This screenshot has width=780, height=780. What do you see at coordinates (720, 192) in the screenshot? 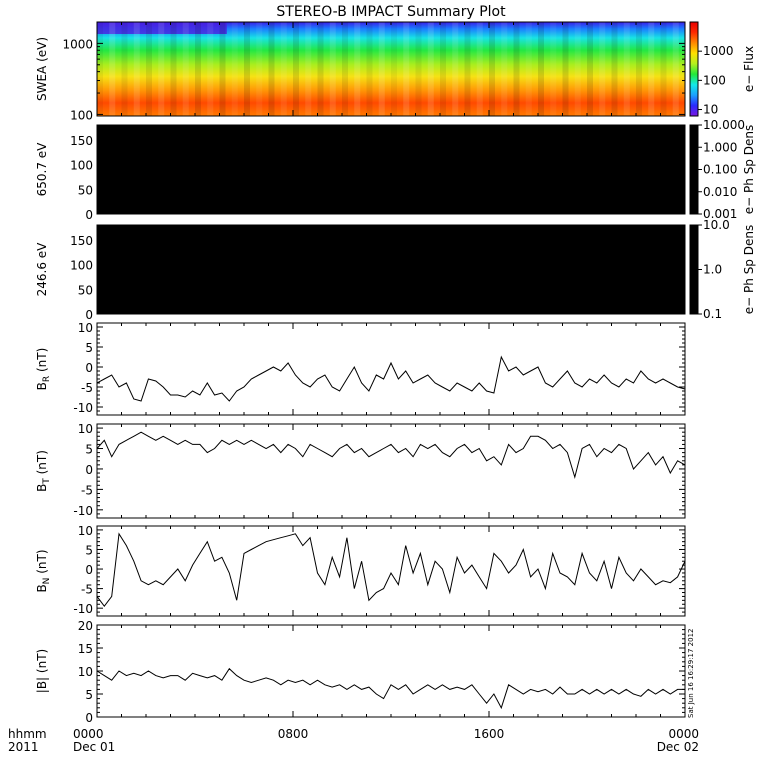
I see `pad650-colorbar-tick-label: 0.010` at bounding box center [720, 192].